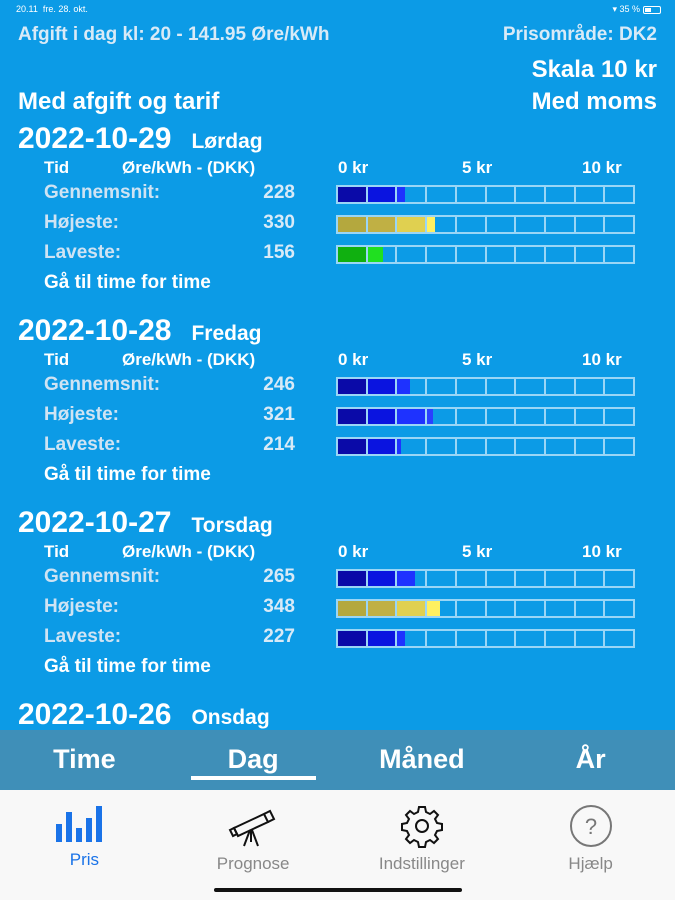 Image resolution: width=675 pixels, height=900 pixels. Describe the element at coordinates (253, 845) in the screenshot. I see `nav-prognose: Prognose` at that location.